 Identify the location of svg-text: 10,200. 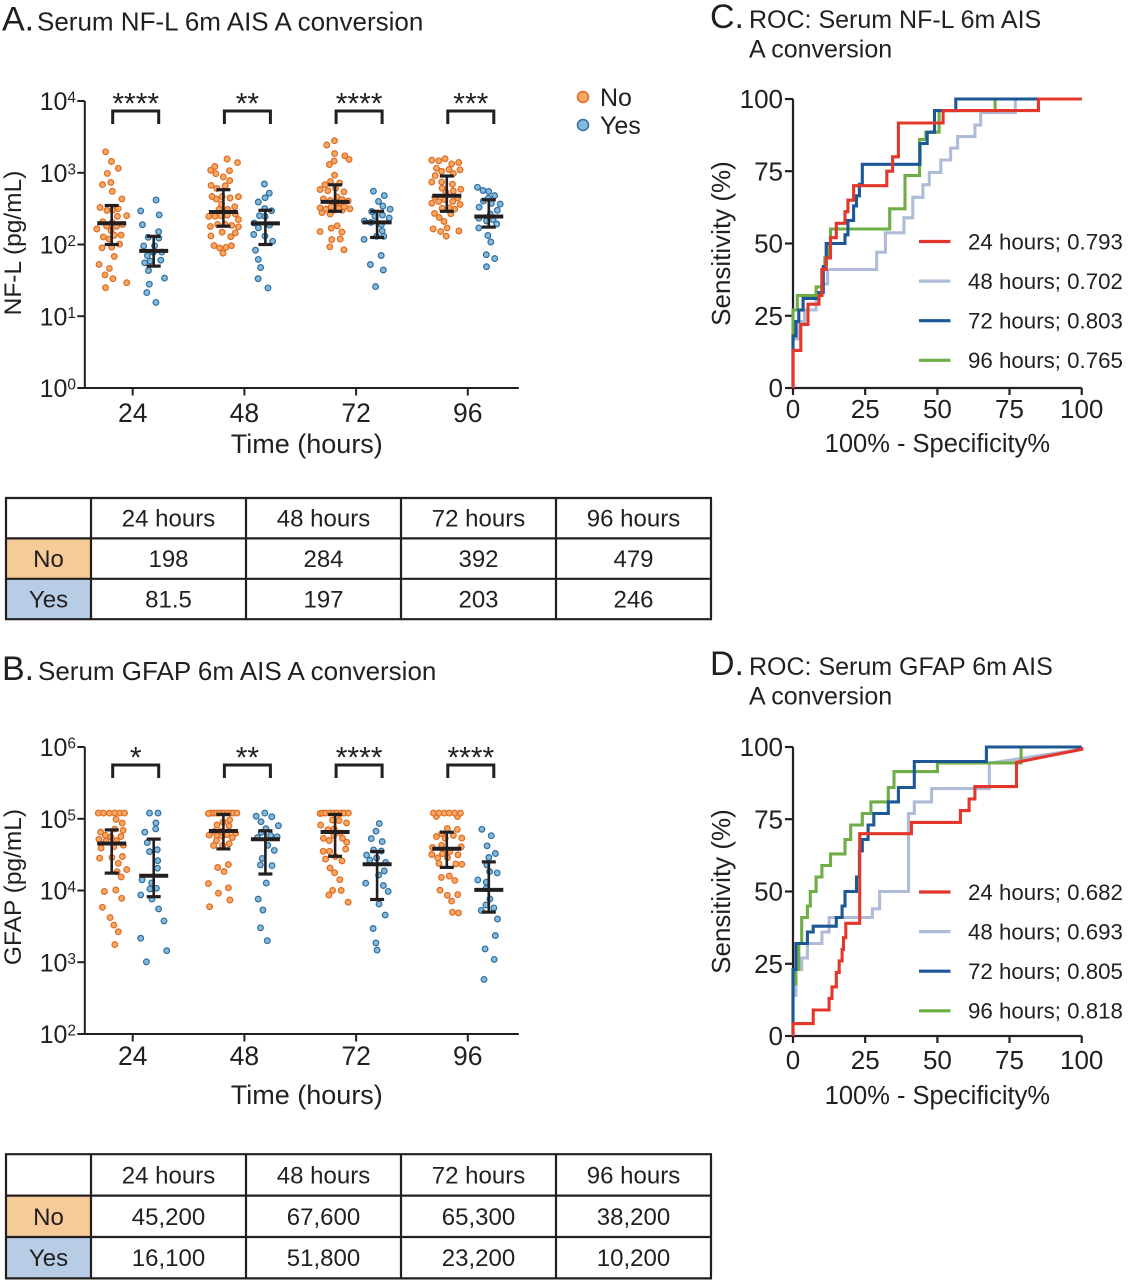
(633, 1258).